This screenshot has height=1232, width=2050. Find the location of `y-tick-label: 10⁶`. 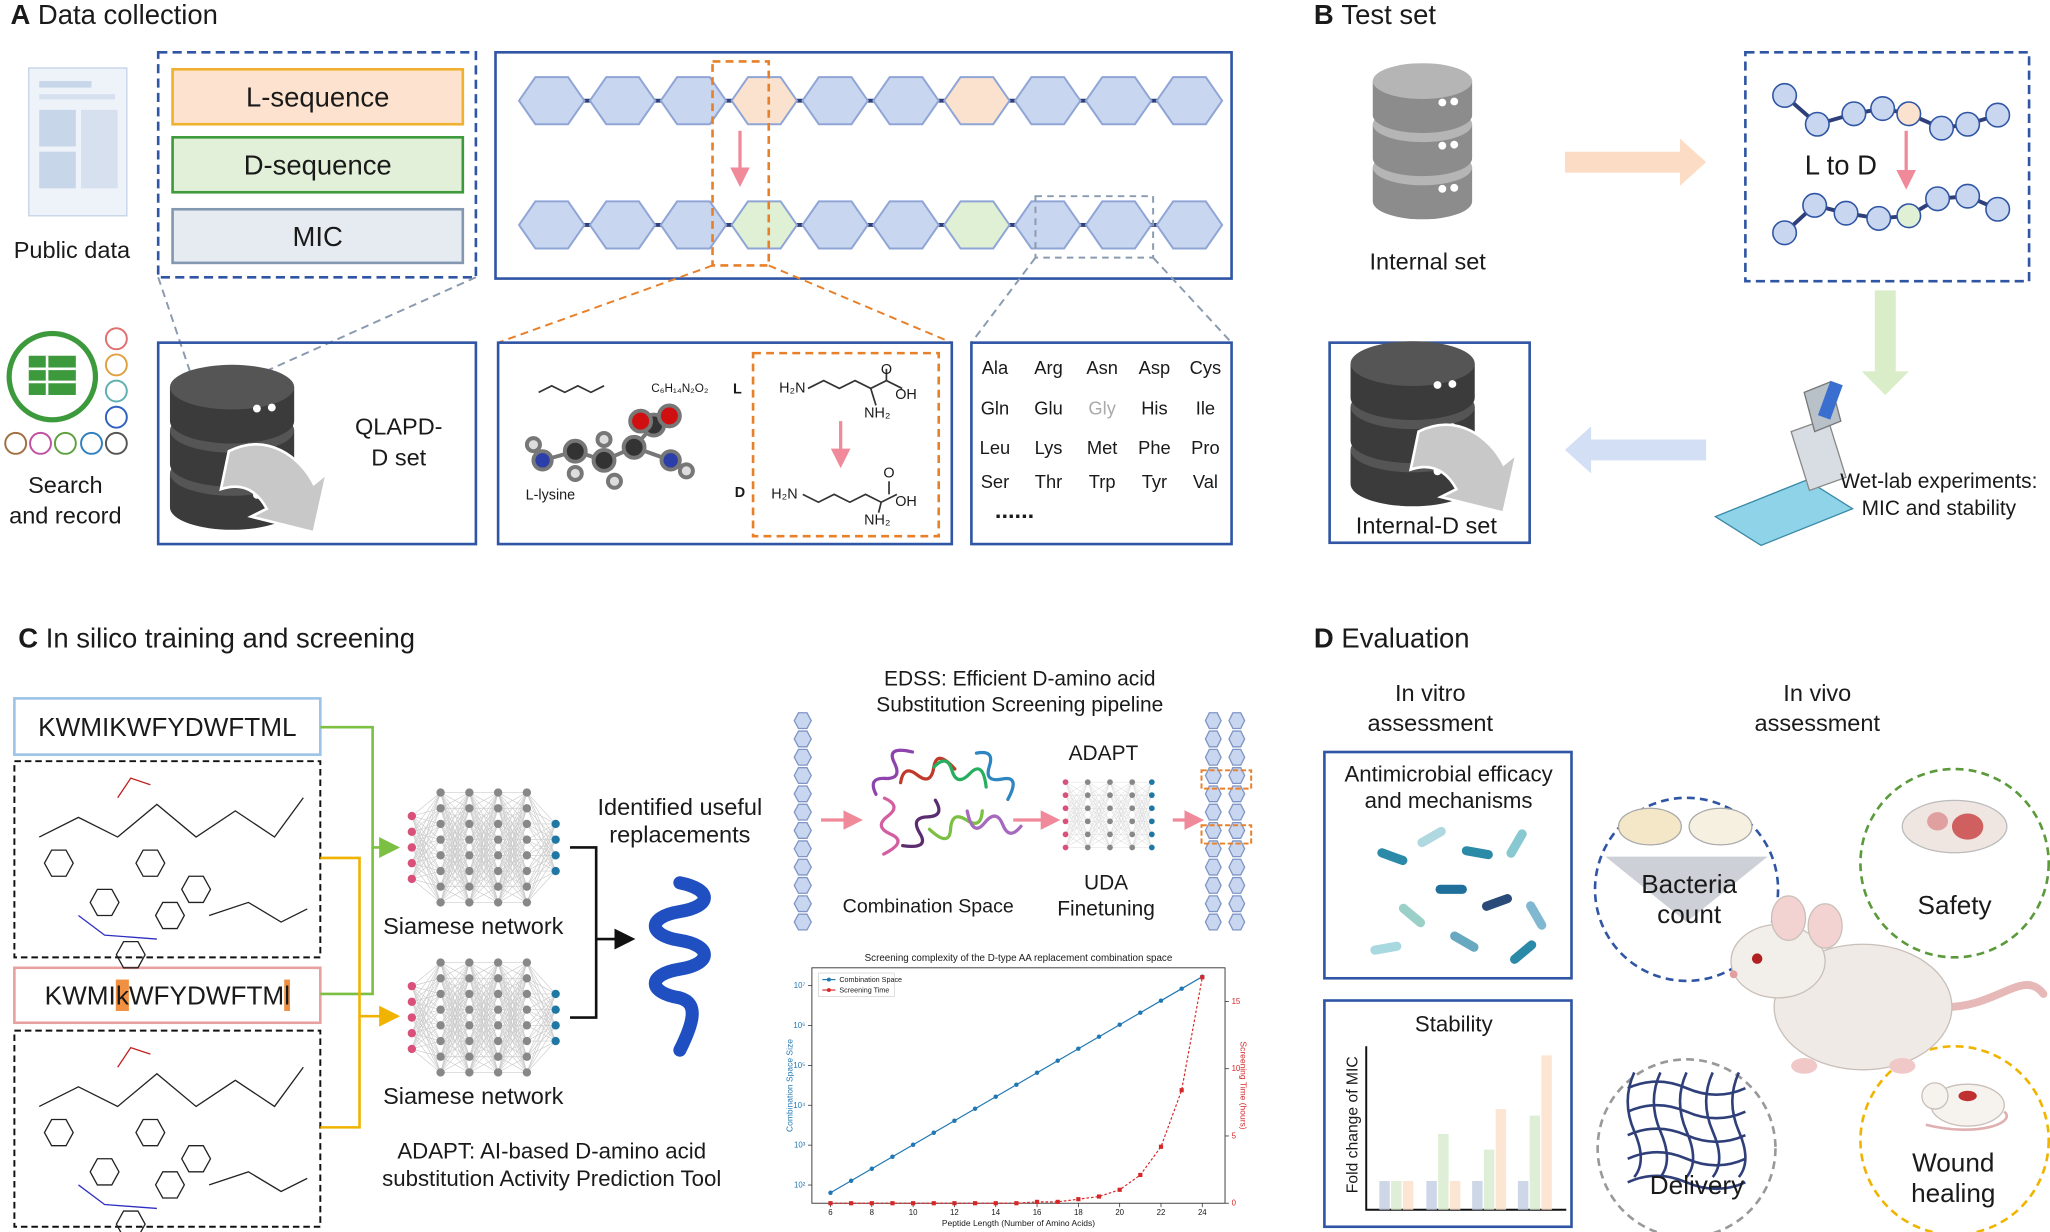

y-tick-label: 10⁶ is located at coordinates (799, 1025).